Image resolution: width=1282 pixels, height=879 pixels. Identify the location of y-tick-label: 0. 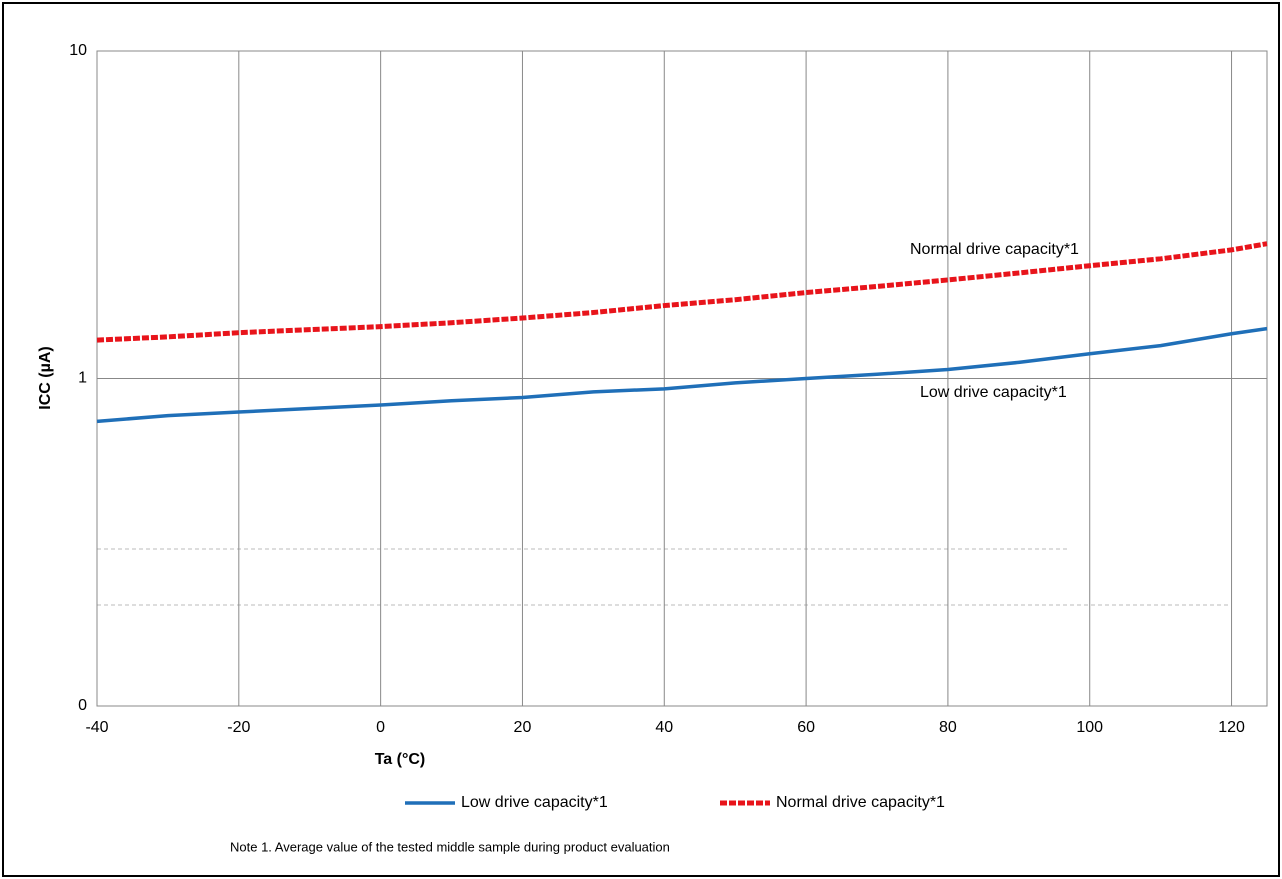
(82, 705).